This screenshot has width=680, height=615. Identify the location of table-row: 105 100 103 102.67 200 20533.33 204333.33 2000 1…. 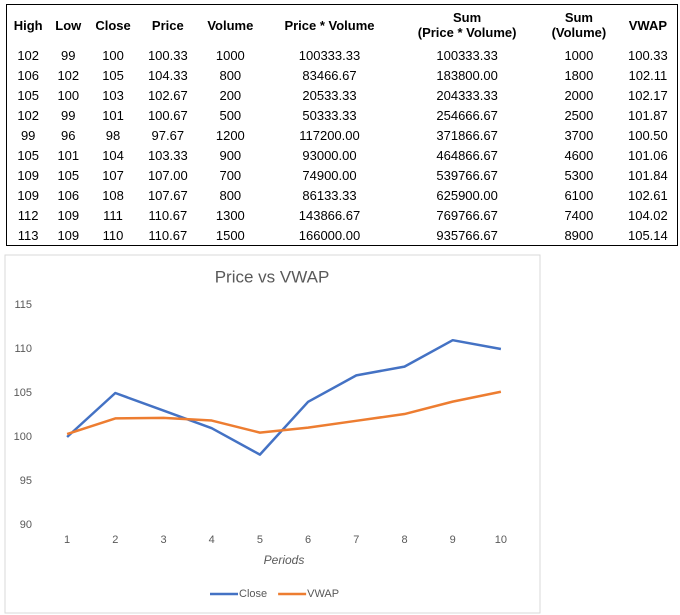
(342, 95).